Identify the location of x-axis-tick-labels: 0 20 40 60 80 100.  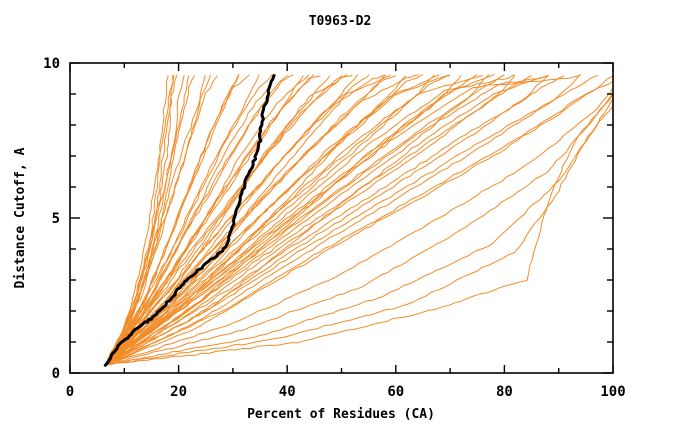
(346, 392).